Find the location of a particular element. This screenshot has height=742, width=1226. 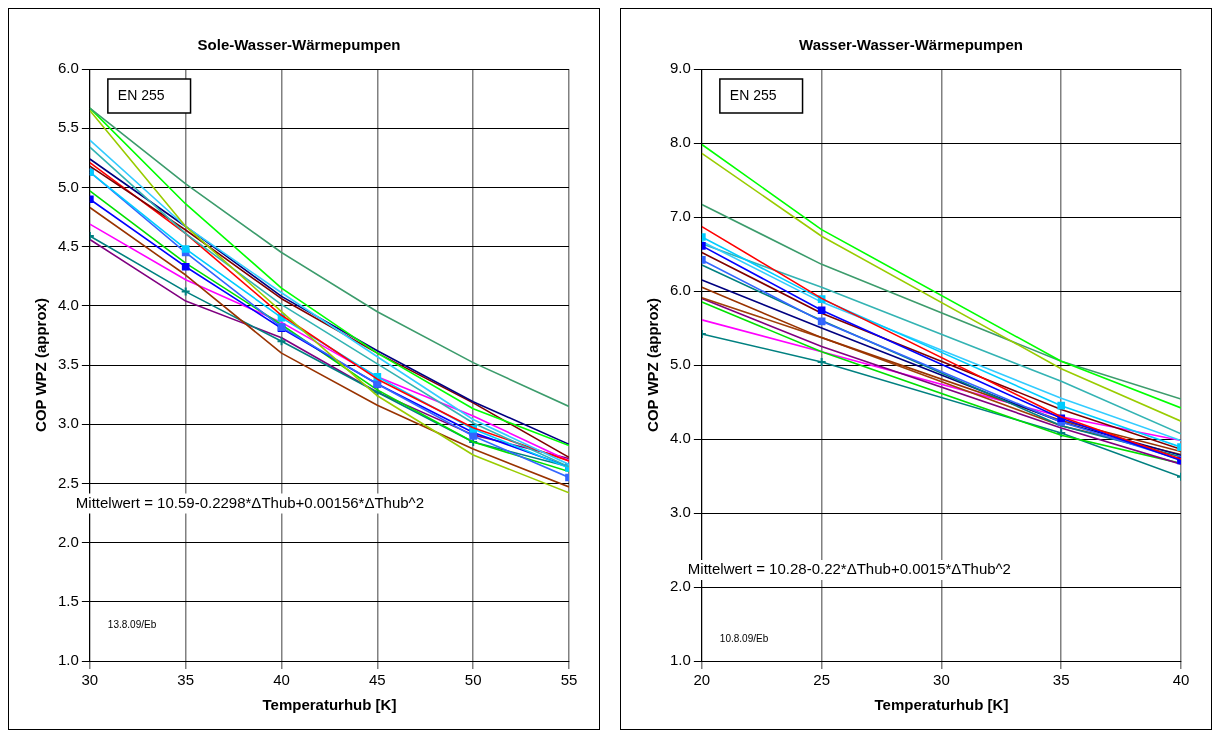

y-tick-label: 1.5 is located at coordinates (68, 600).